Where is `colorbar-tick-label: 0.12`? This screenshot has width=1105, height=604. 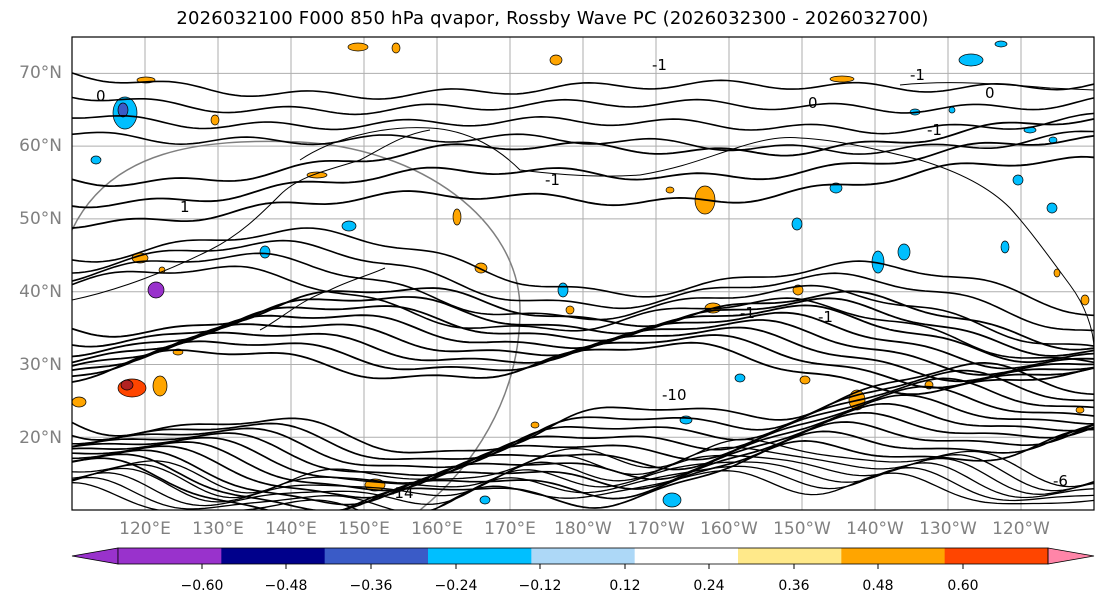
colorbar-tick-label: 0.12 is located at coordinates (624, 586).